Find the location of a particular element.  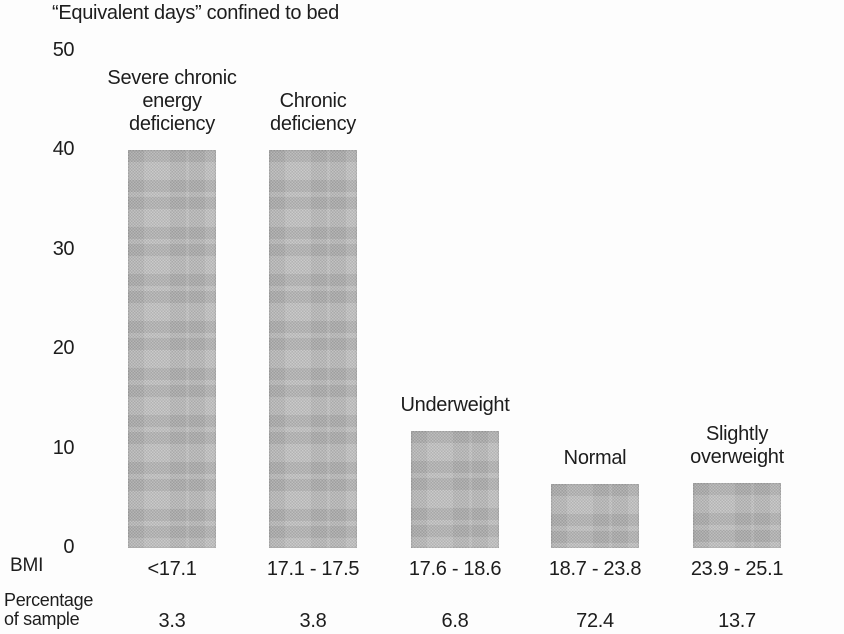

bar-category-label: Underweight is located at coordinates (455, 404).